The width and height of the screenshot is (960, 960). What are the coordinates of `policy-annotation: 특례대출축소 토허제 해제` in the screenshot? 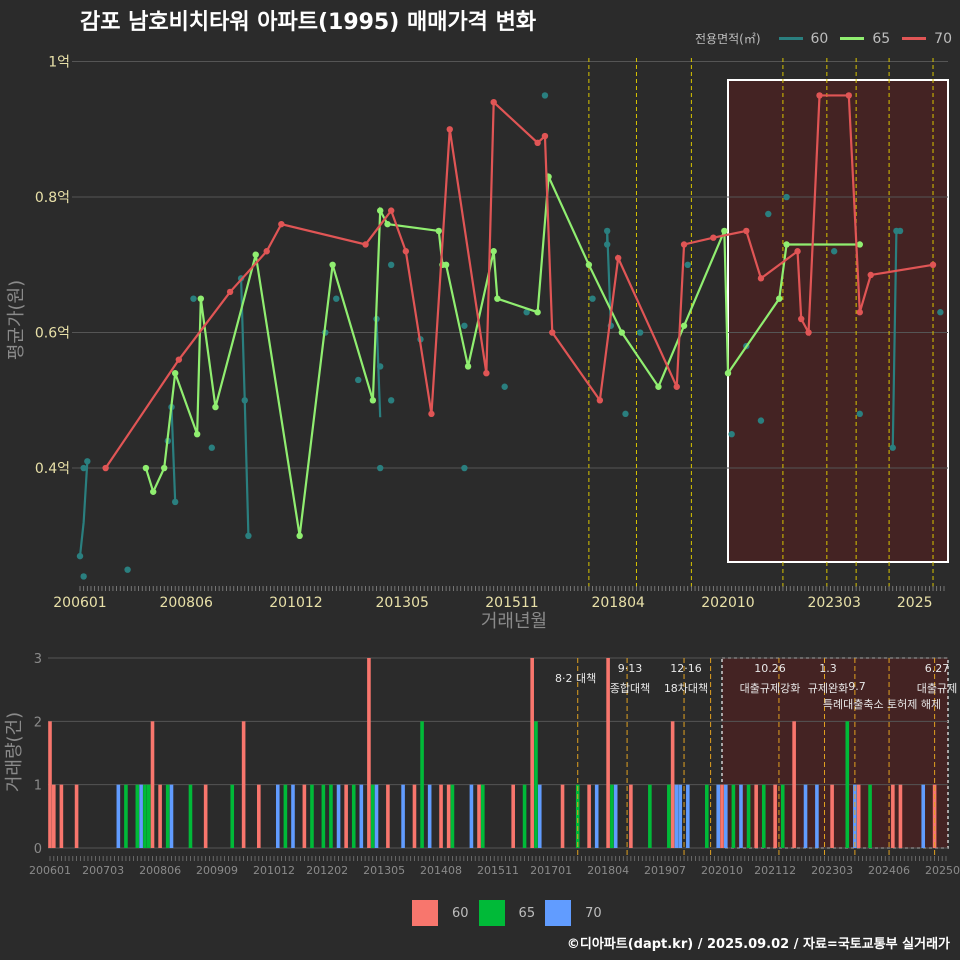 It's located at (882, 704).